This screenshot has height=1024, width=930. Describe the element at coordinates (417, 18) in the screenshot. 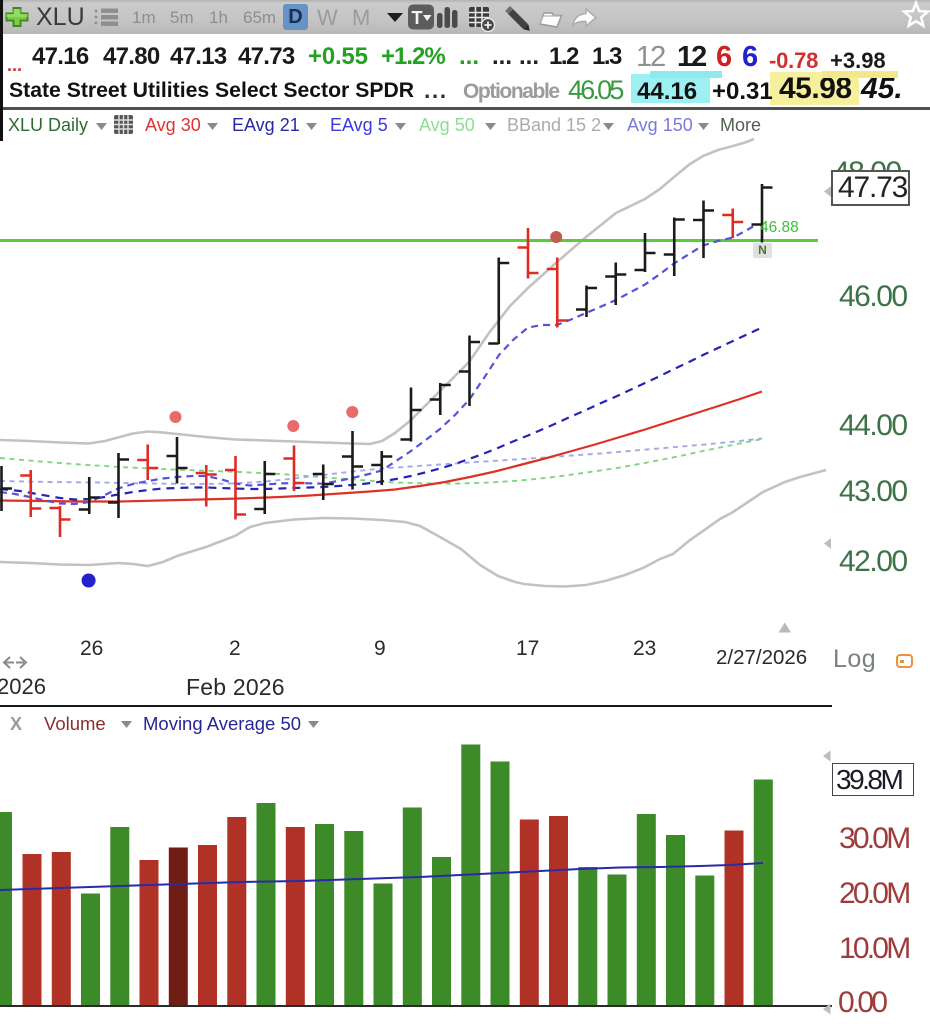

I see `svg-text: T` at that location.